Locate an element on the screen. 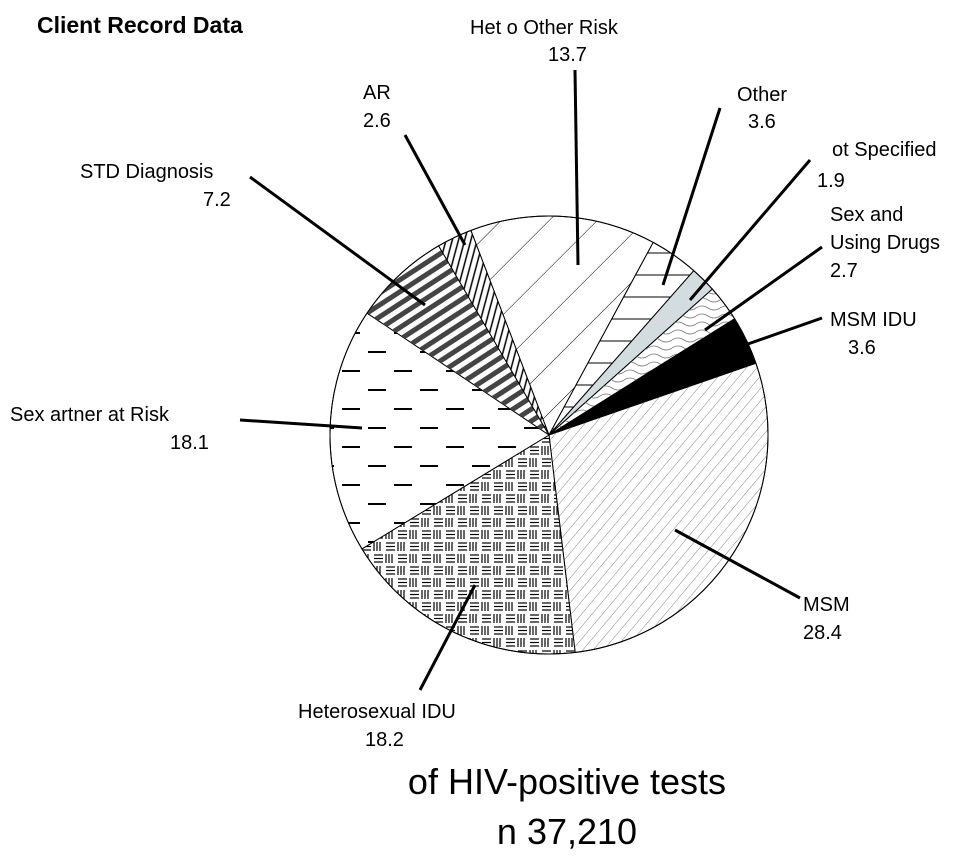 This screenshot has height=856, width=972. slice-label: Sex and Using Drugs is located at coordinates (885, 229).